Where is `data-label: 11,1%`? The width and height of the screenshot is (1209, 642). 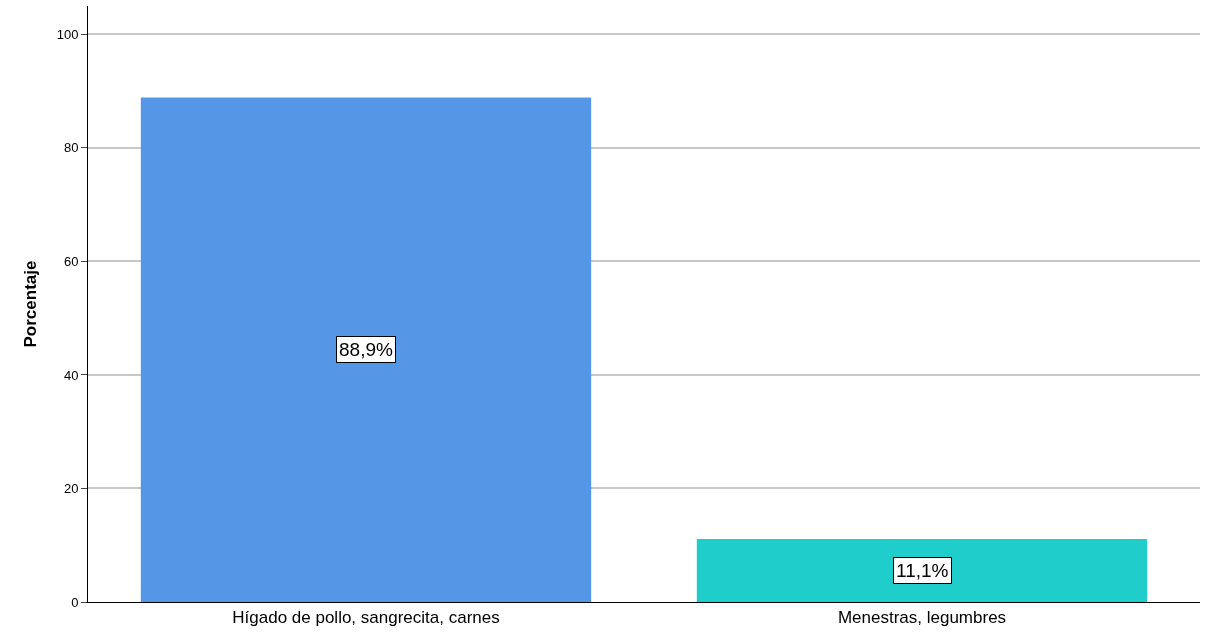 data-label: 11,1% is located at coordinates (922, 570).